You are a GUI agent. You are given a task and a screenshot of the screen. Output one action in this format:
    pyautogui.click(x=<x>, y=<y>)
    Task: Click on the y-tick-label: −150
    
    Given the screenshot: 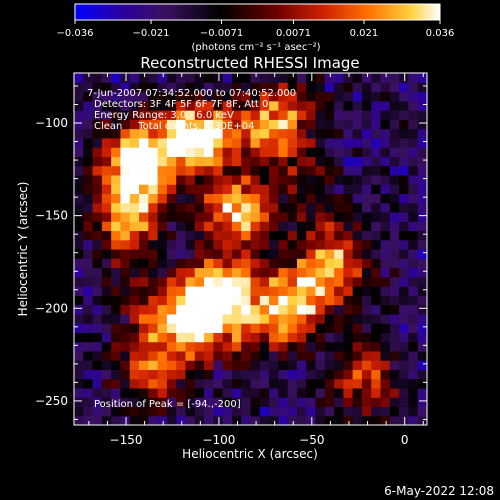 What is the action you would take?
    pyautogui.click(x=51, y=216)
    